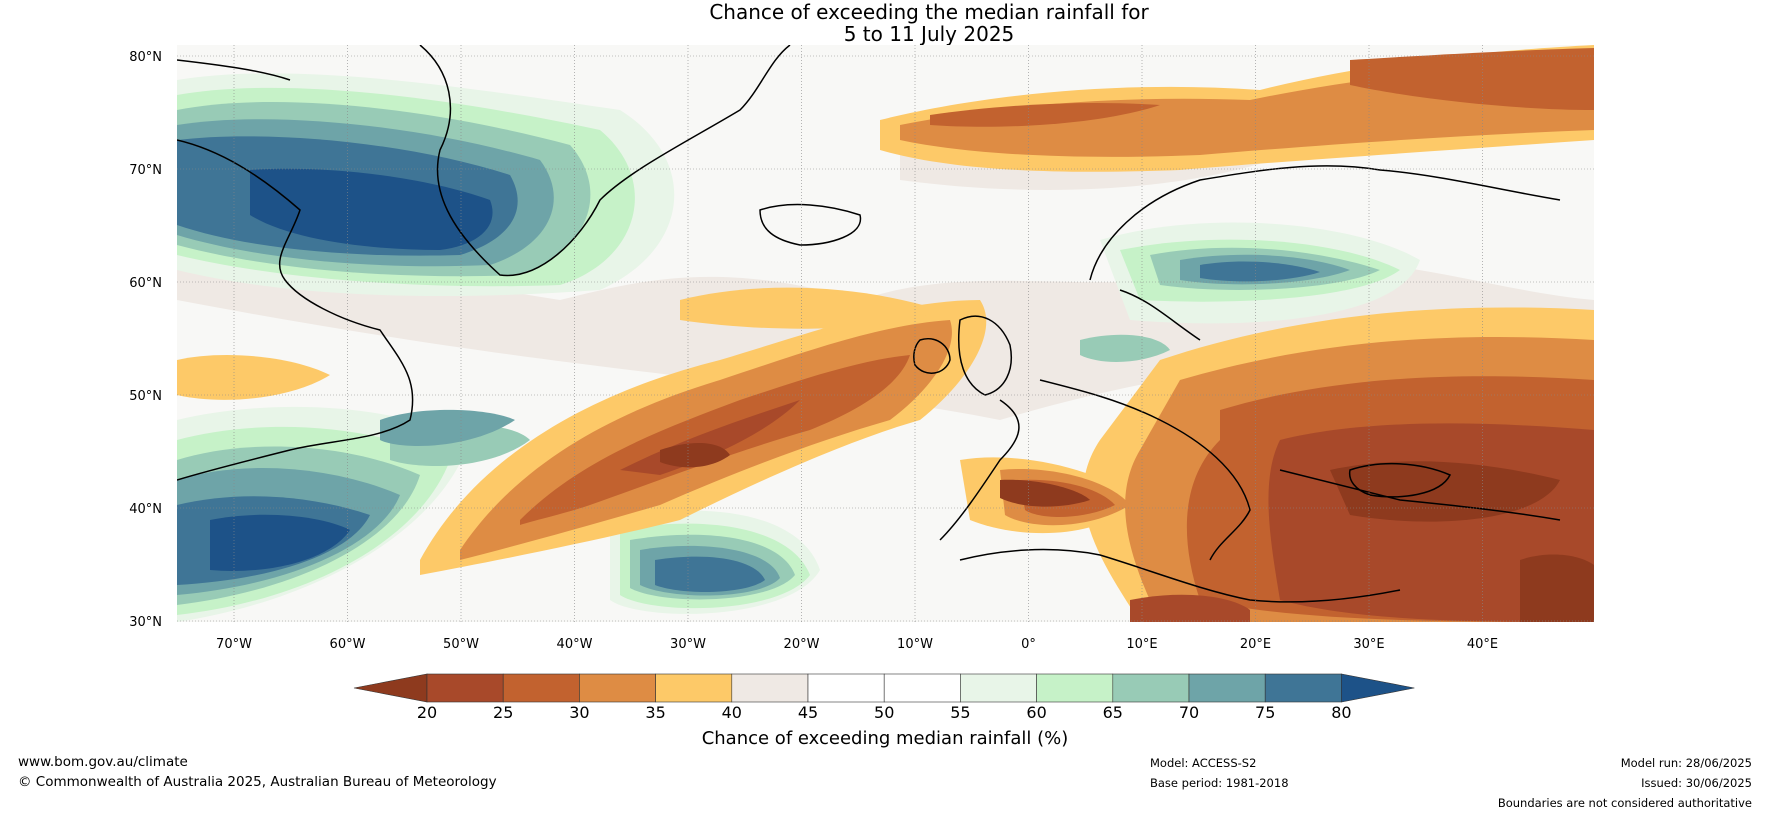  Describe the element at coordinates (885, 738) in the screenshot. I see `colorbar-label: Chance of exceeding median rainfall (%)` at that location.